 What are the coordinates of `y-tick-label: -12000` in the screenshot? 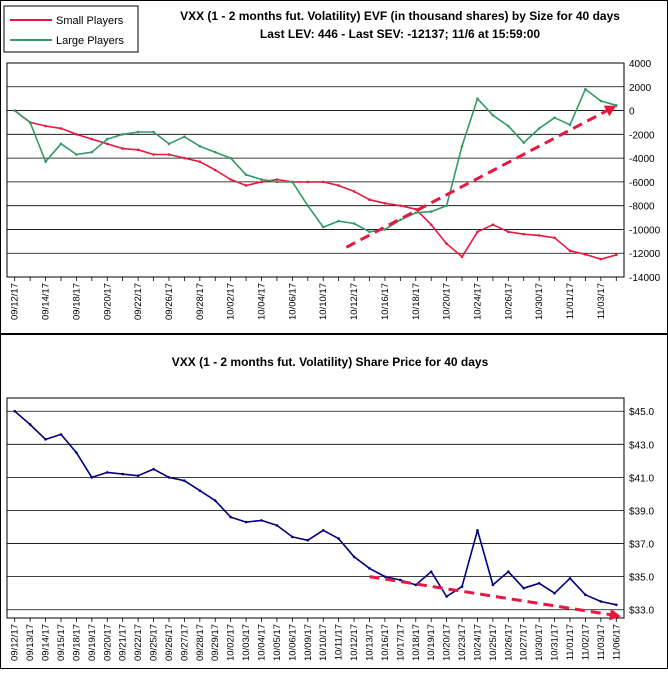 It's located at (645, 254).